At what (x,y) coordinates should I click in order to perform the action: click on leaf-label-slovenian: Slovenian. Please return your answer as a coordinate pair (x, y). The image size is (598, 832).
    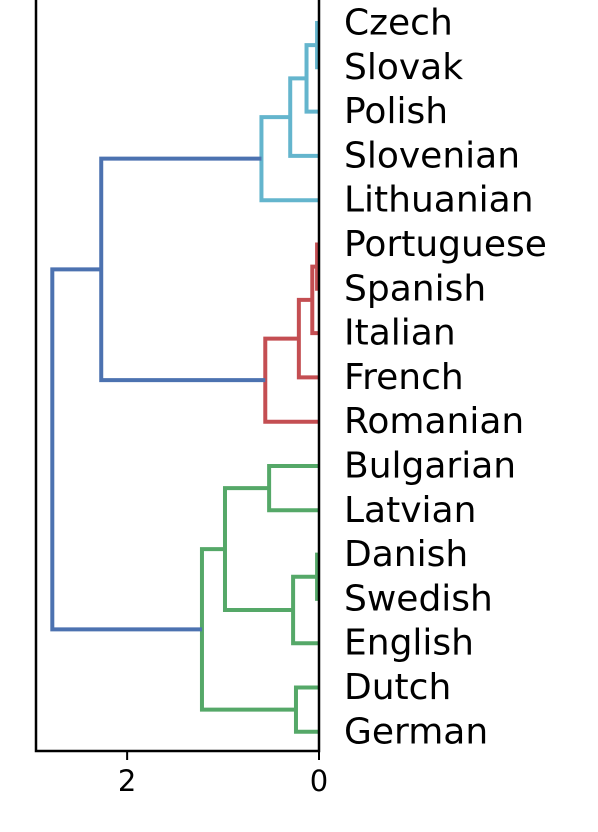
    Looking at the image, I should click on (432, 155).